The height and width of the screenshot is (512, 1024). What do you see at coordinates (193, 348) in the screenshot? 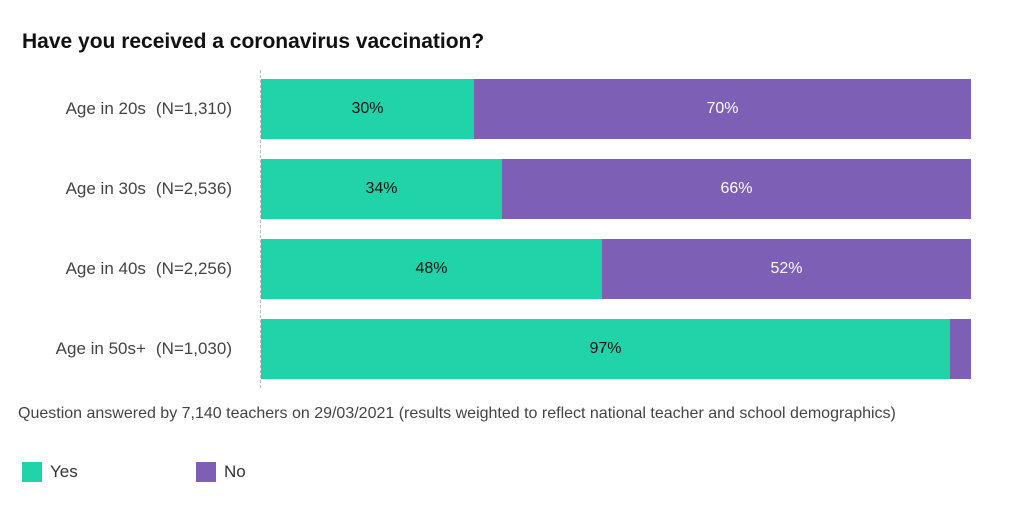
I see `category-sample-size: (N=1,030)` at bounding box center [193, 348].